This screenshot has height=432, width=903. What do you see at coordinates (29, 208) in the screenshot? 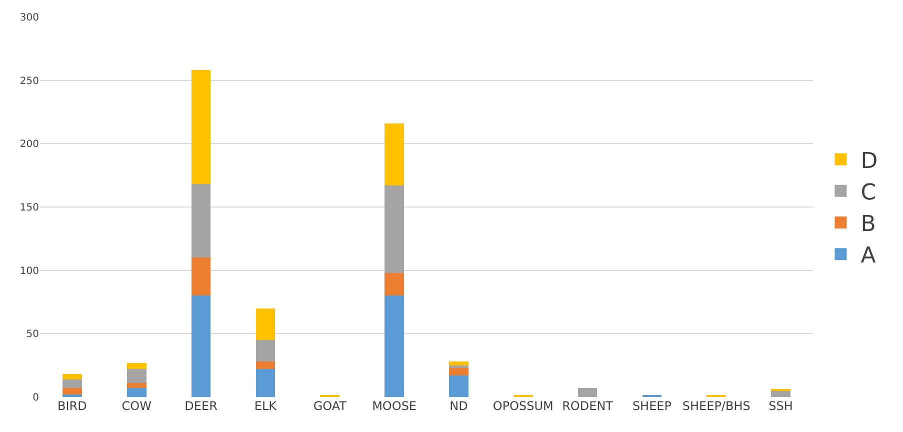
I see `y-tick-label: 150` at bounding box center [29, 208].